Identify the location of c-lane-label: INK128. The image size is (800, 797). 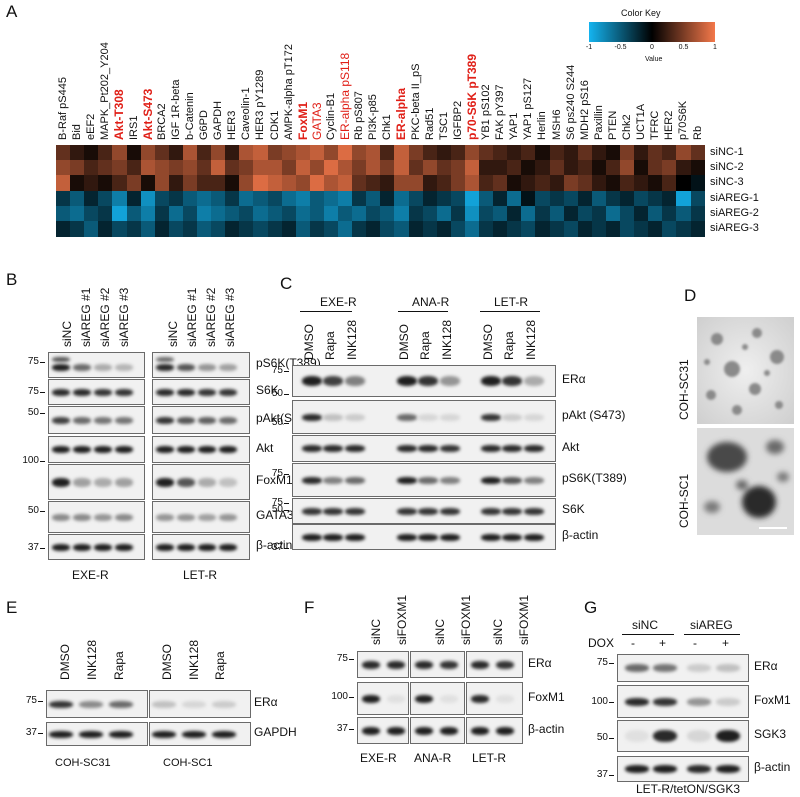
(447, 339).